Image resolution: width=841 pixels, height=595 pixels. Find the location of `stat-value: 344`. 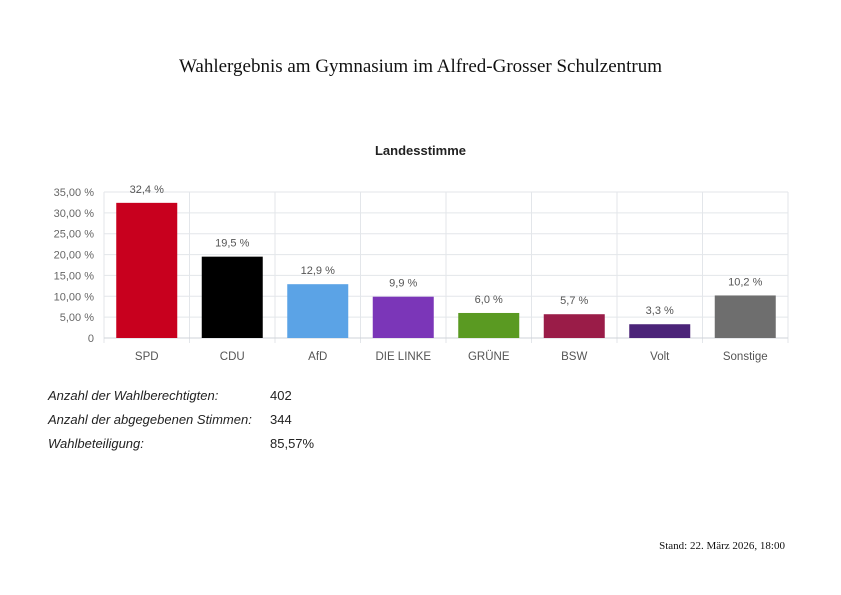

stat-value: 344 is located at coordinates (281, 419).